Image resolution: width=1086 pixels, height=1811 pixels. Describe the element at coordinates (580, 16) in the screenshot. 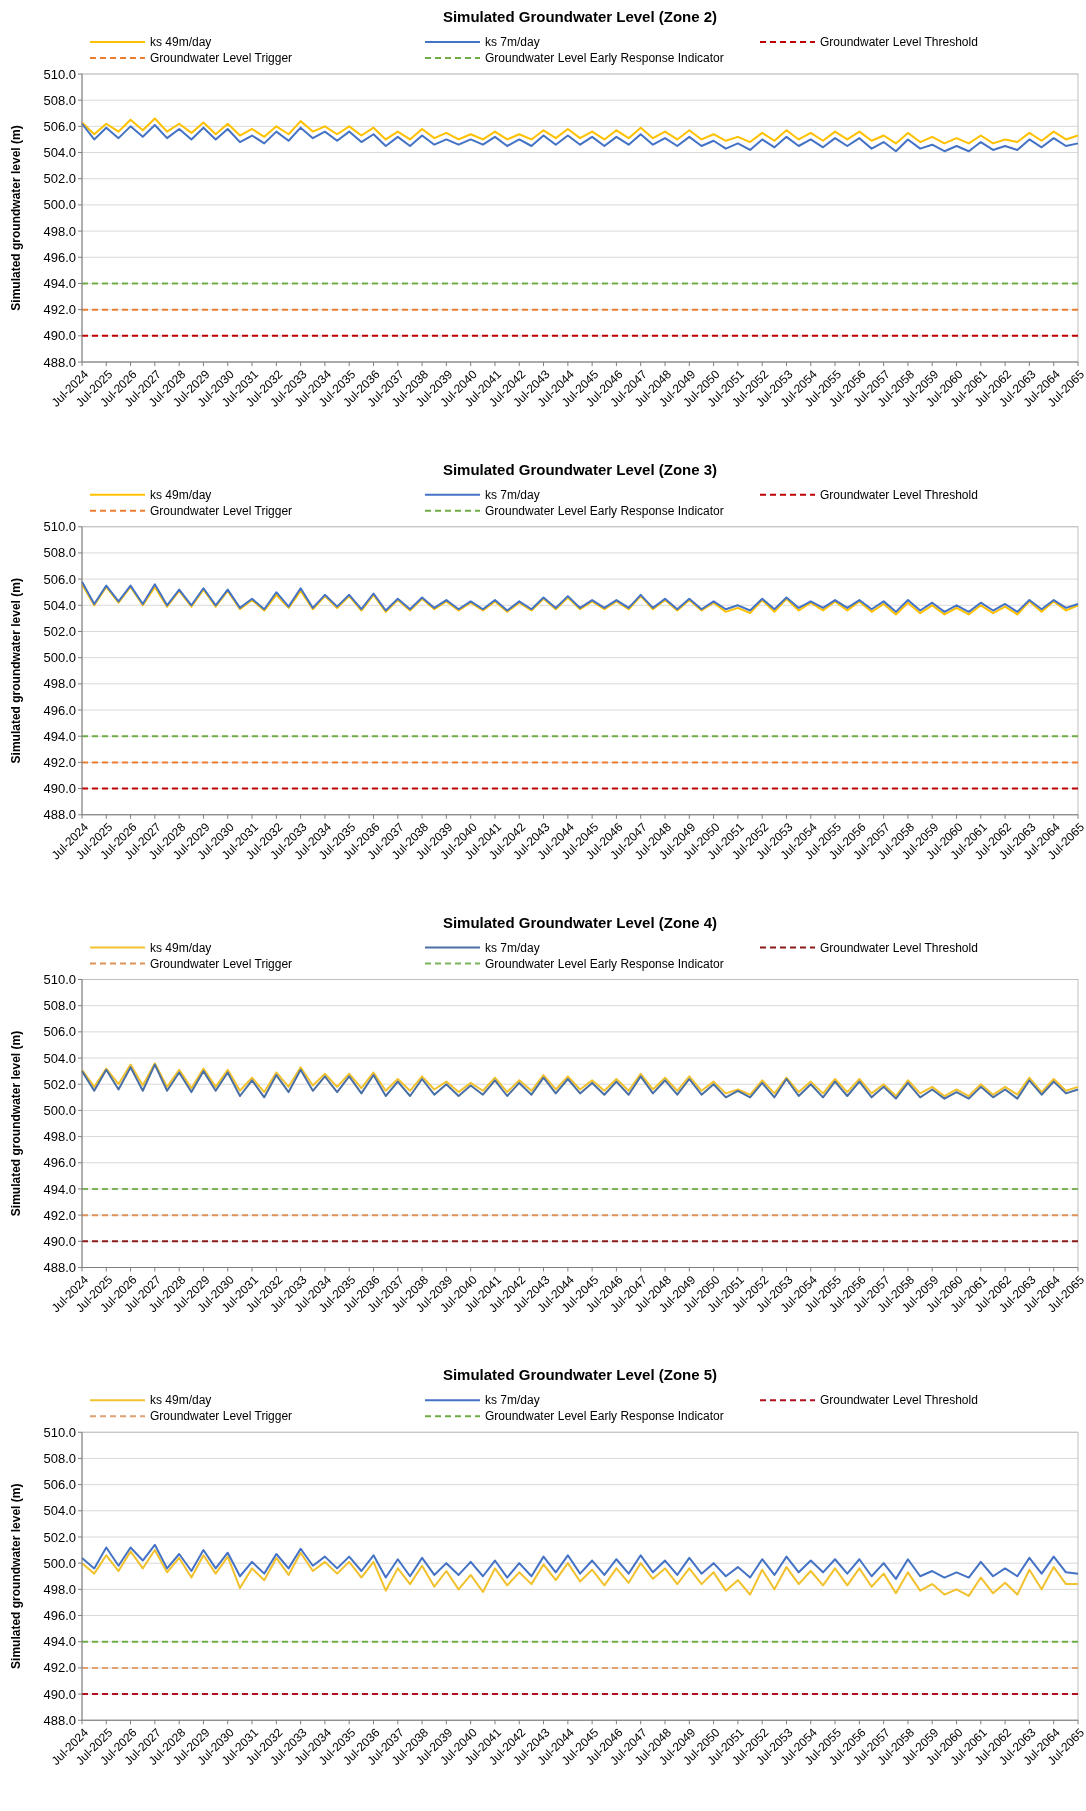

I see `chart-title: Simulated Groundwater Level (Zone 2)` at that location.